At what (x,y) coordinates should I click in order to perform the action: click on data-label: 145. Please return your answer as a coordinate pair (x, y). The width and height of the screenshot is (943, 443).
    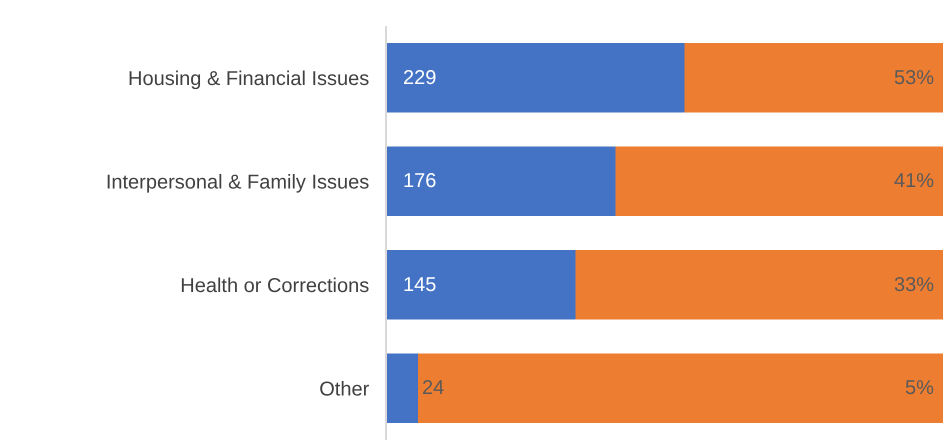
    Looking at the image, I should click on (419, 285).